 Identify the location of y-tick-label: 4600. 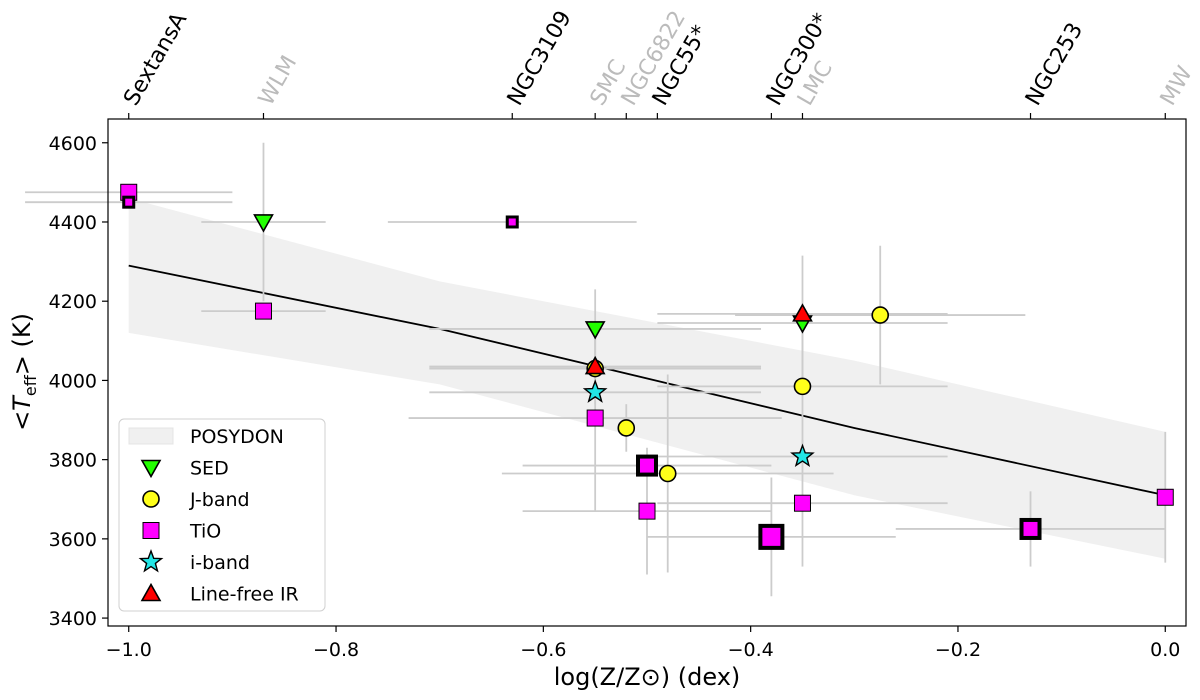
(73, 144).